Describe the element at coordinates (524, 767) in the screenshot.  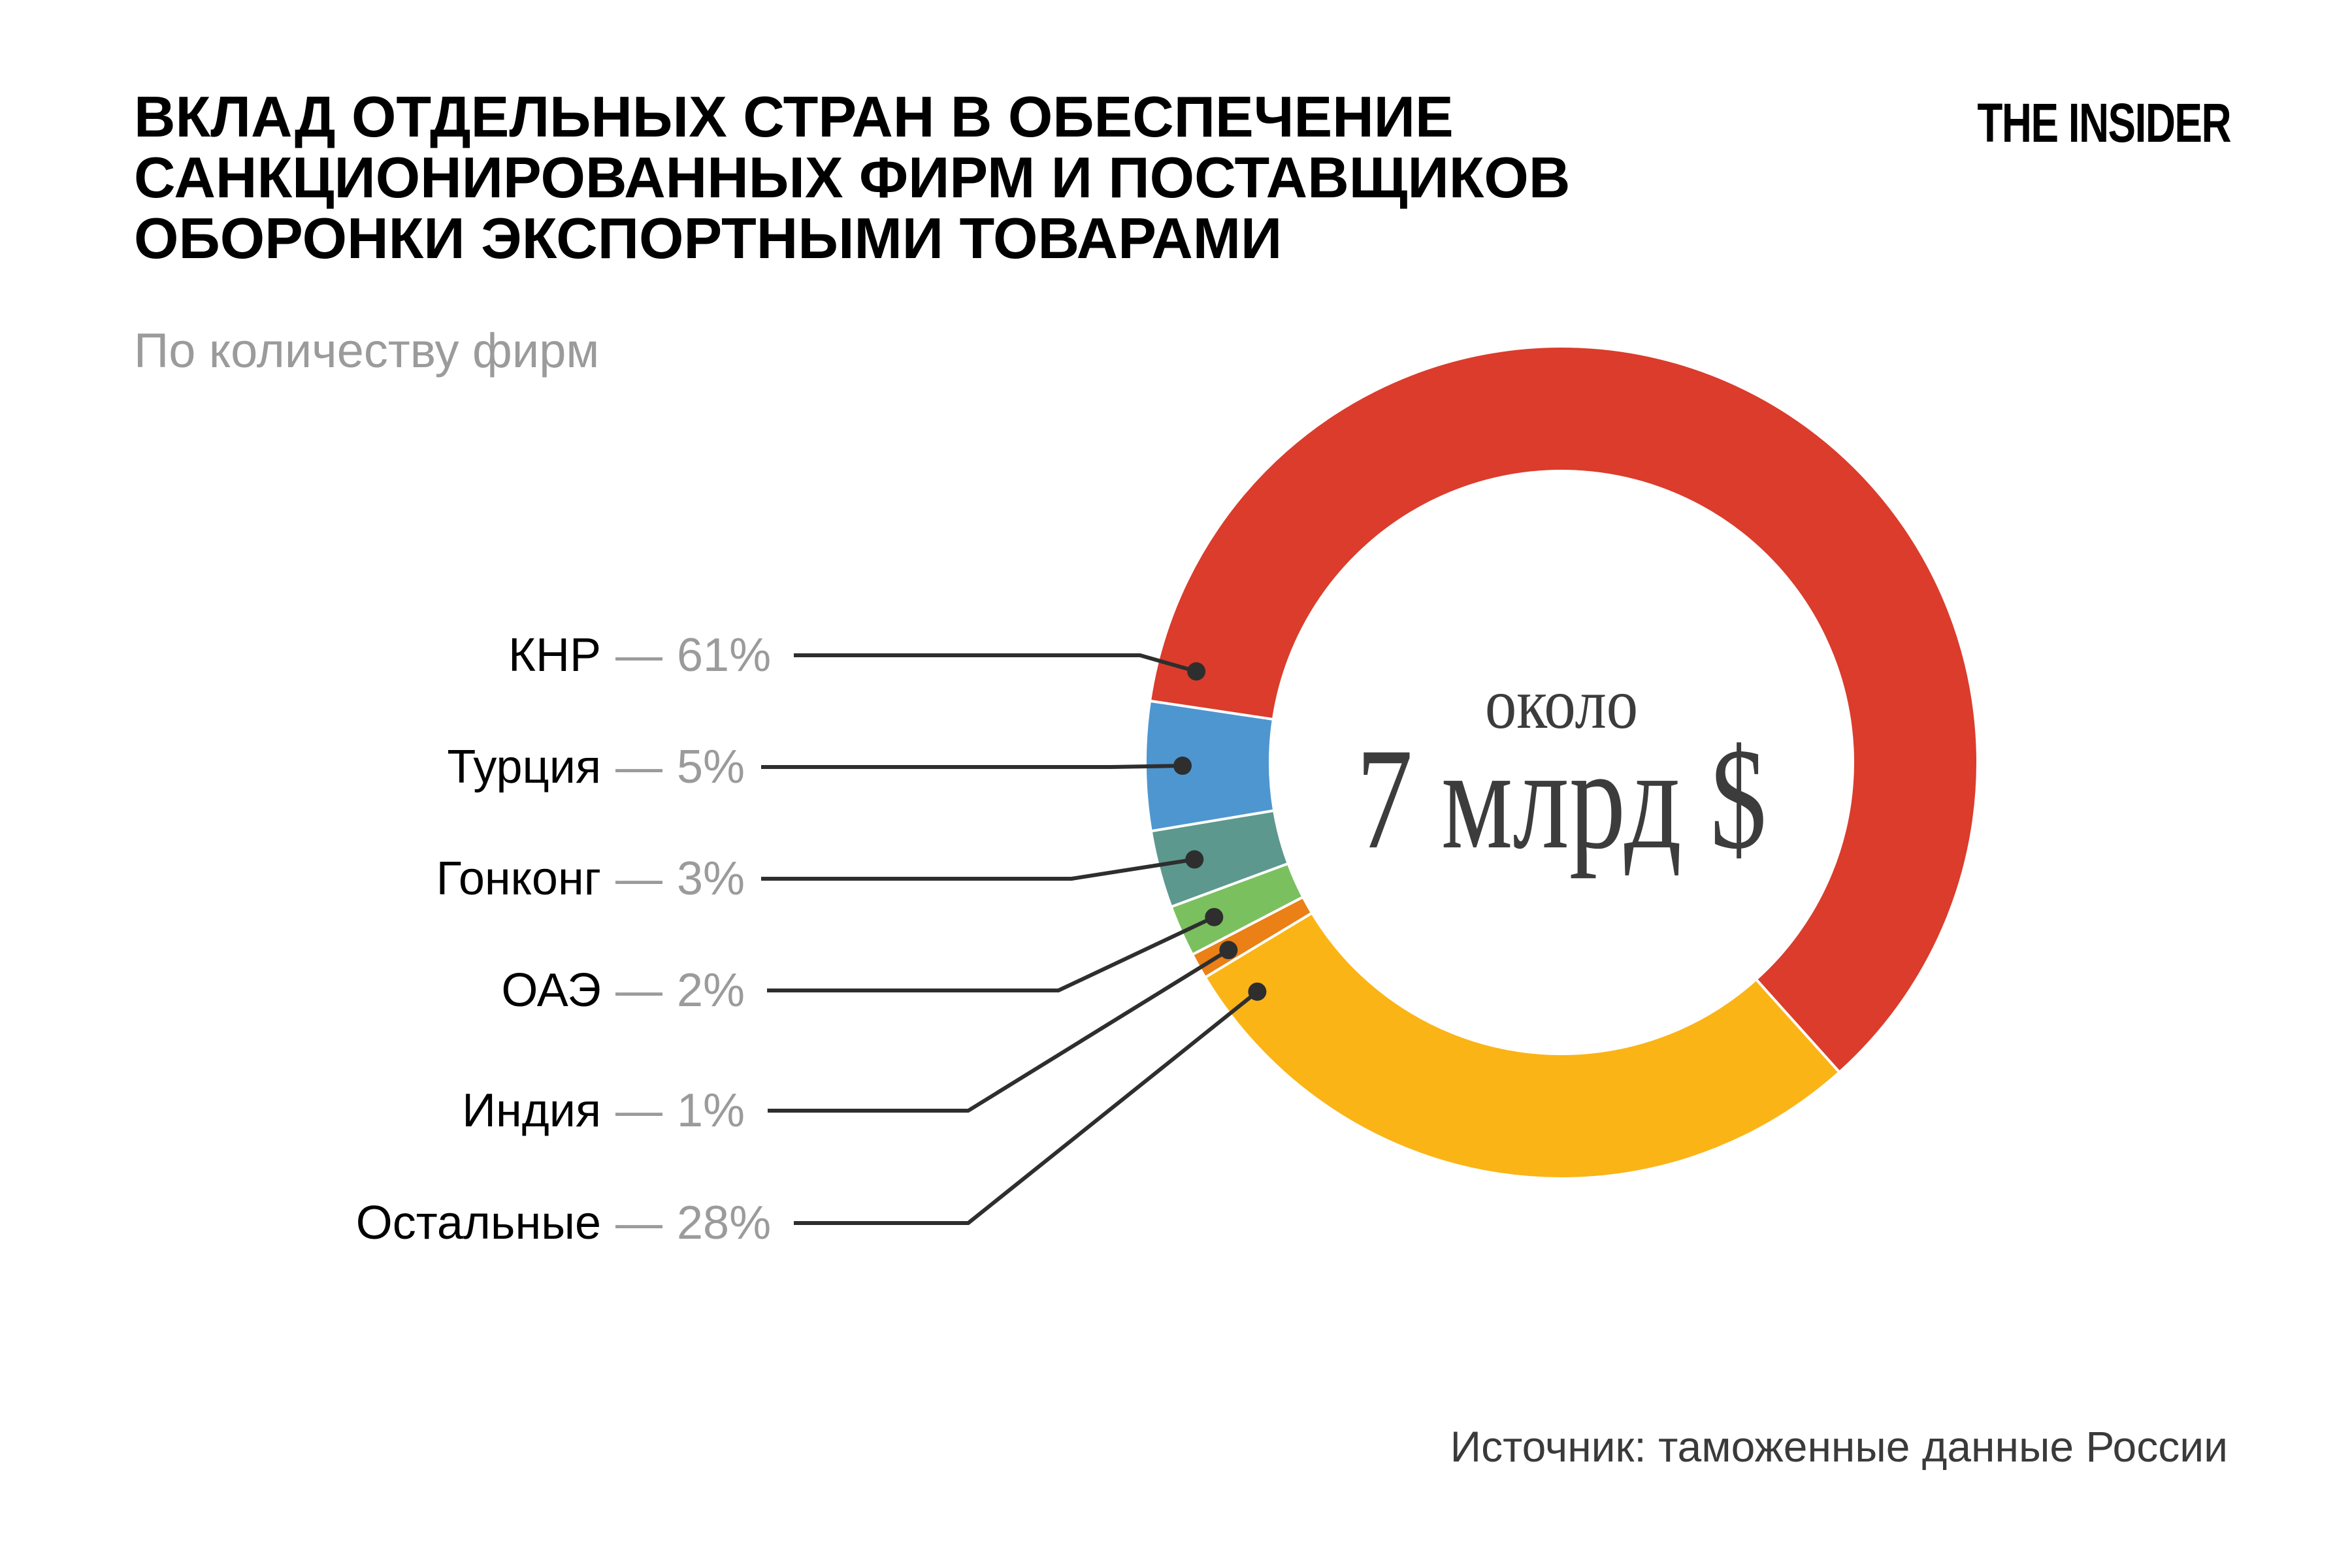
I see `legend-label: Турция` at that location.